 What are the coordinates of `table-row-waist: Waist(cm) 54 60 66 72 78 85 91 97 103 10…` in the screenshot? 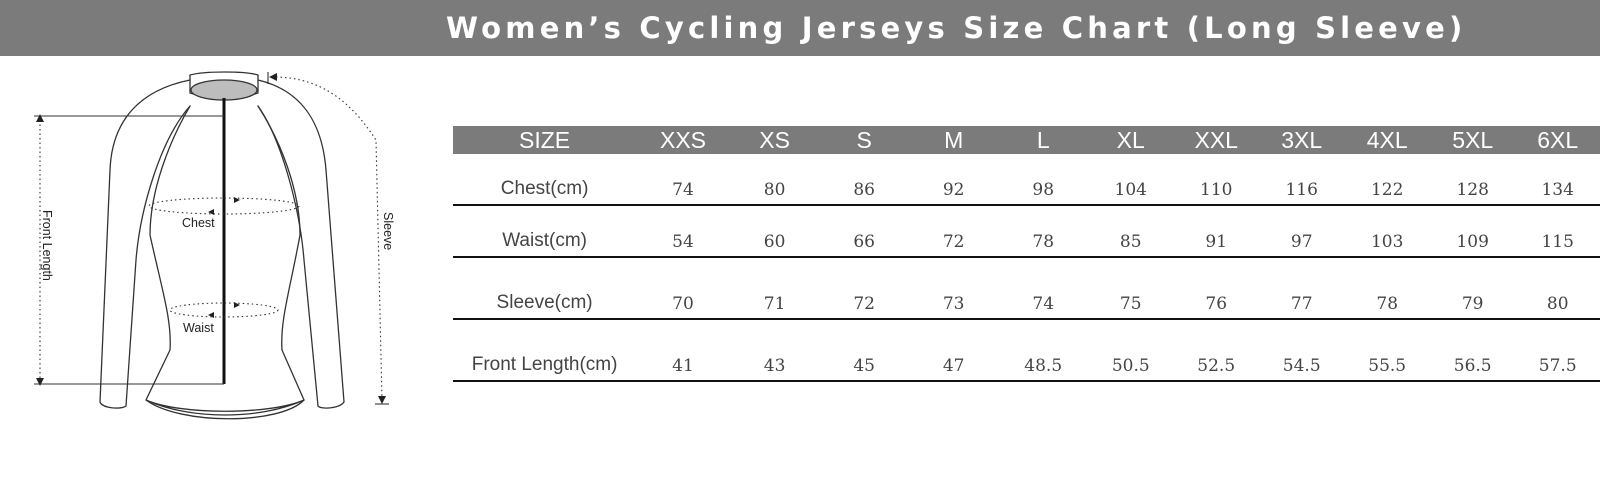 It's located at (1026, 231).